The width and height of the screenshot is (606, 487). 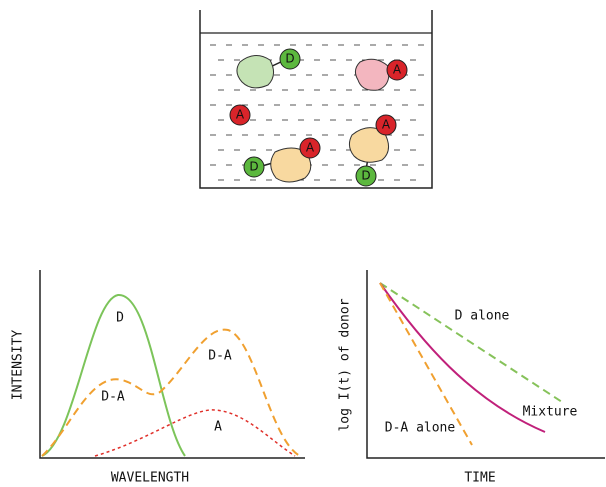 What do you see at coordinates (218, 427) in the screenshot?
I see `curve-label: A` at bounding box center [218, 427].